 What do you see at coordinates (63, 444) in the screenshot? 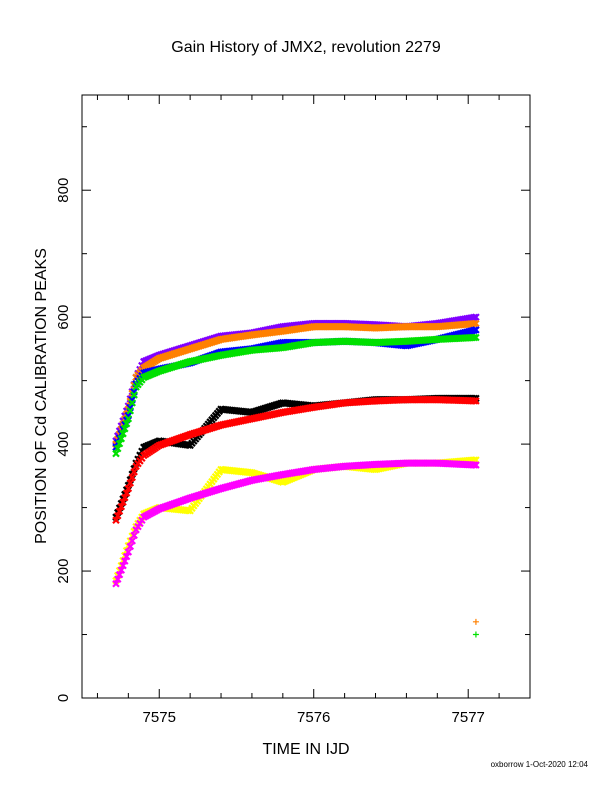
I see `y-tick-label: 400` at bounding box center [63, 444].